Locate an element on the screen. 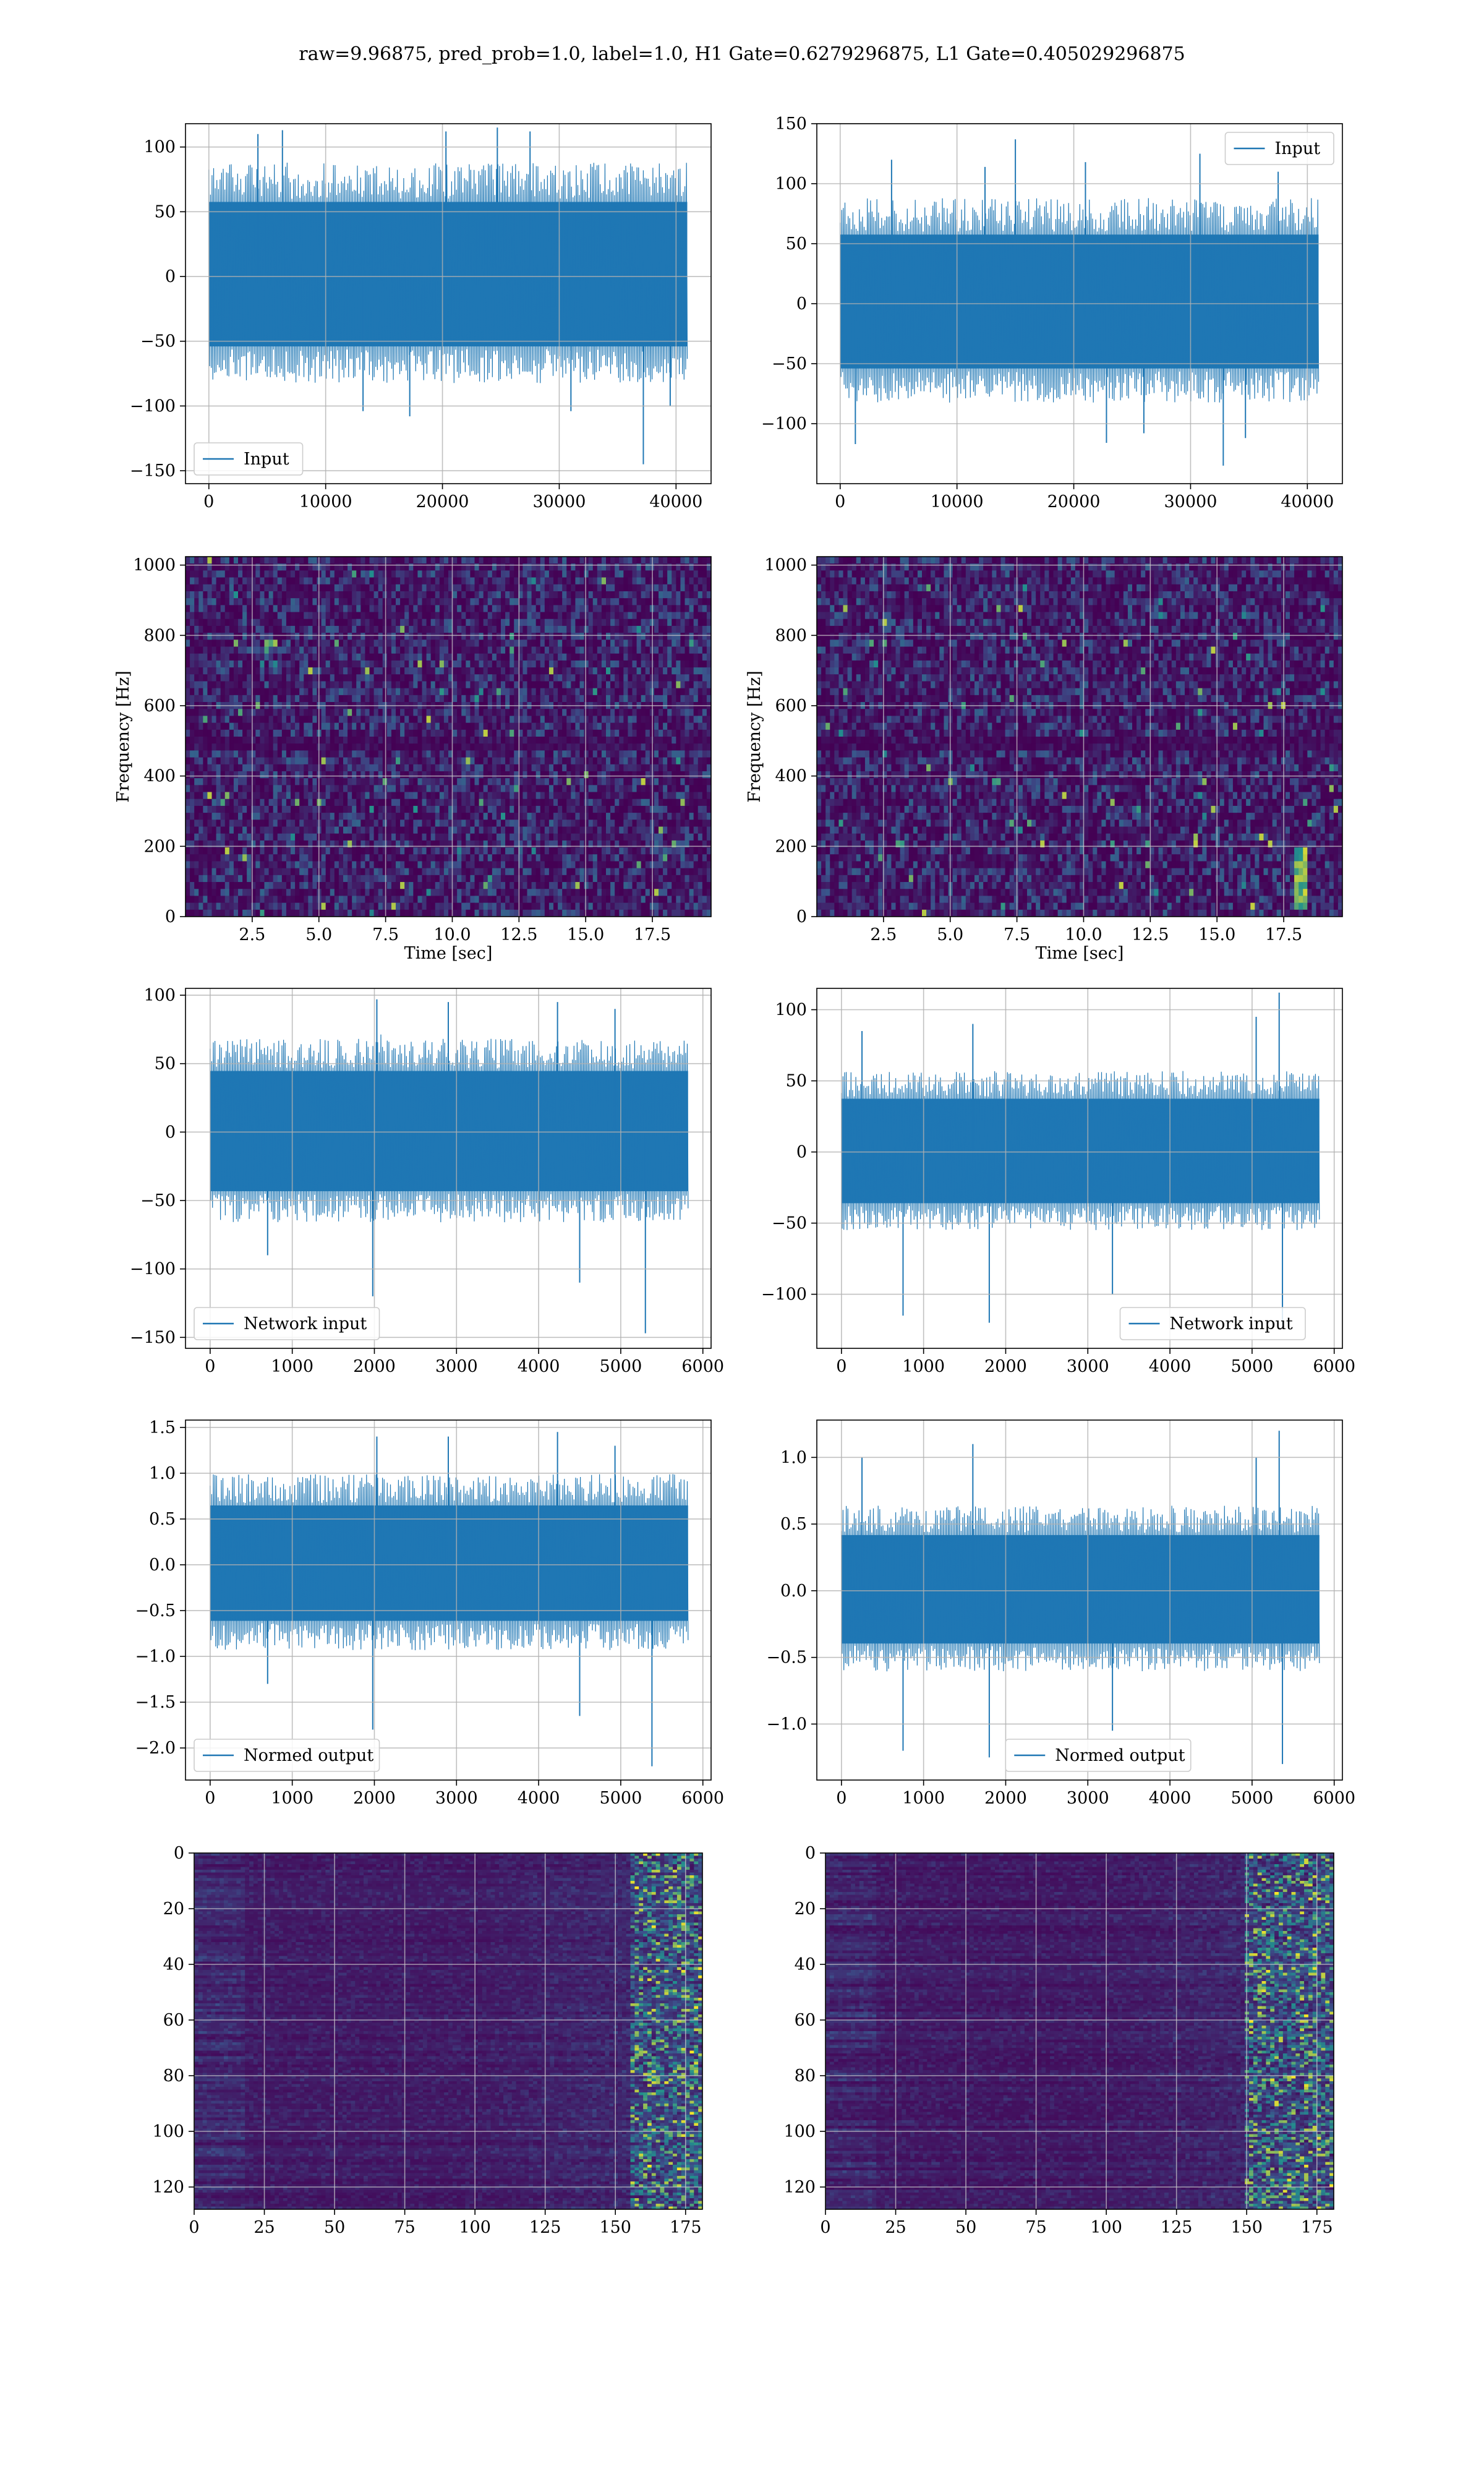 The image size is (1484, 2474). legend: Normed output is located at coordinates (1098, 1756).